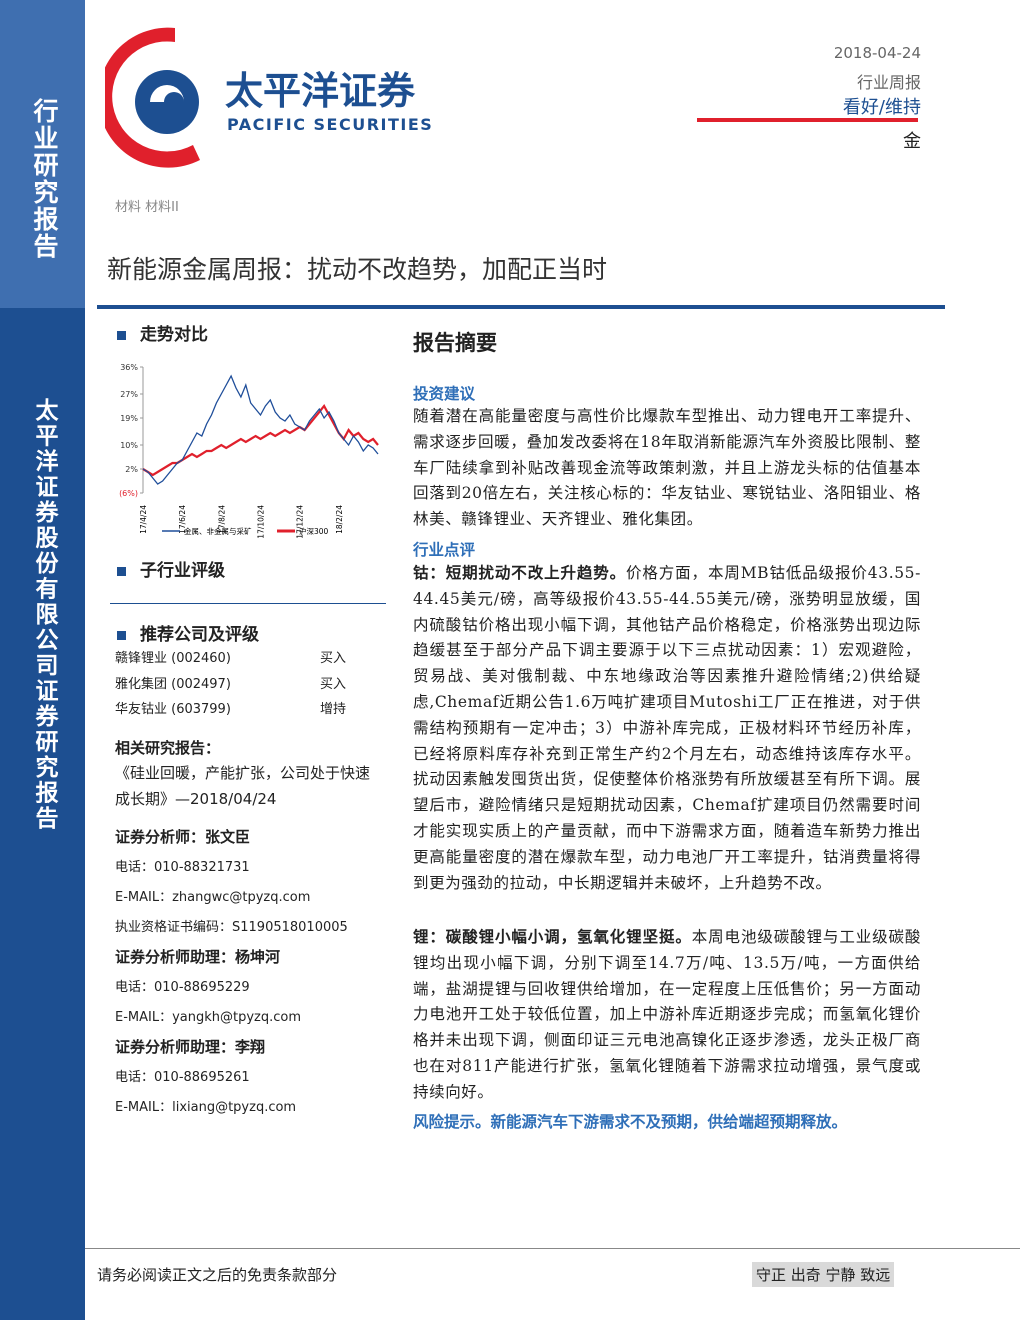 This screenshot has width=1020, height=1320. Describe the element at coordinates (143, 519) in the screenshot. I see `x-tick-label: 17/4/24` at that location.